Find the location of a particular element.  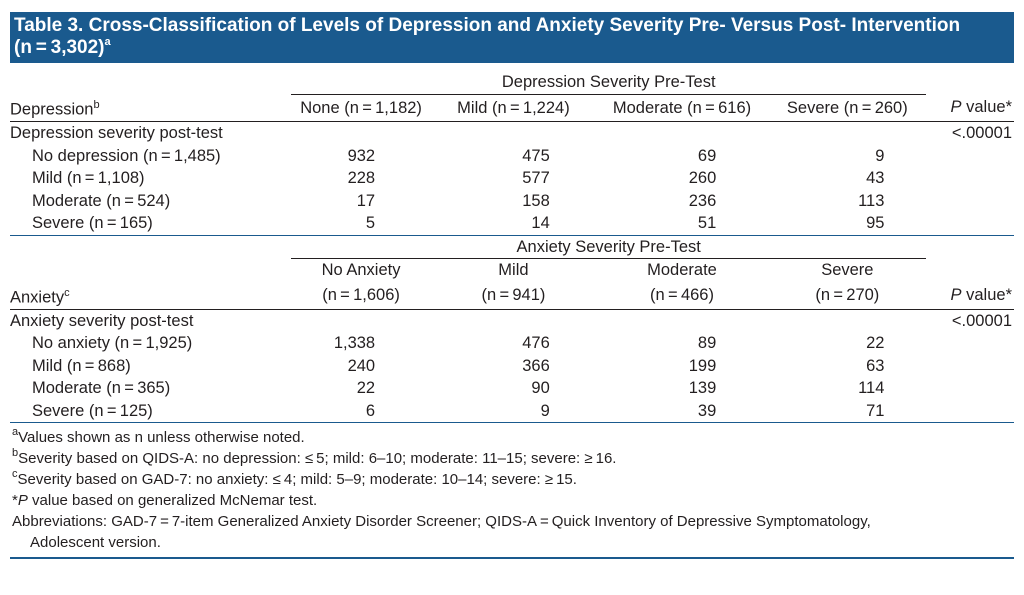

anxiety-row-label: Mild (n = 868) is located at coordinates (81, 365).